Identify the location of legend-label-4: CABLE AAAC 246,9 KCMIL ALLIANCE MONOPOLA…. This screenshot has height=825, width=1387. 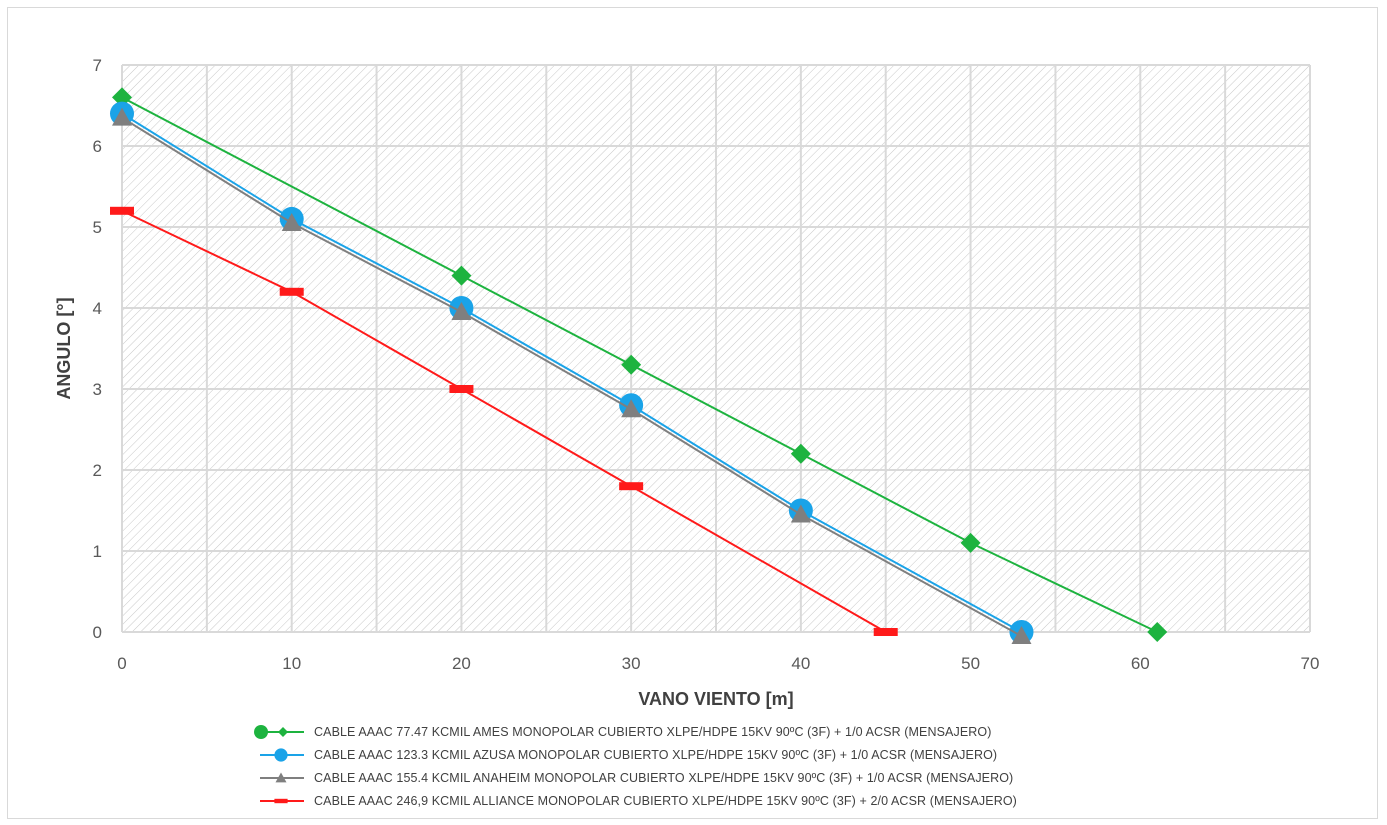
(665, 800).